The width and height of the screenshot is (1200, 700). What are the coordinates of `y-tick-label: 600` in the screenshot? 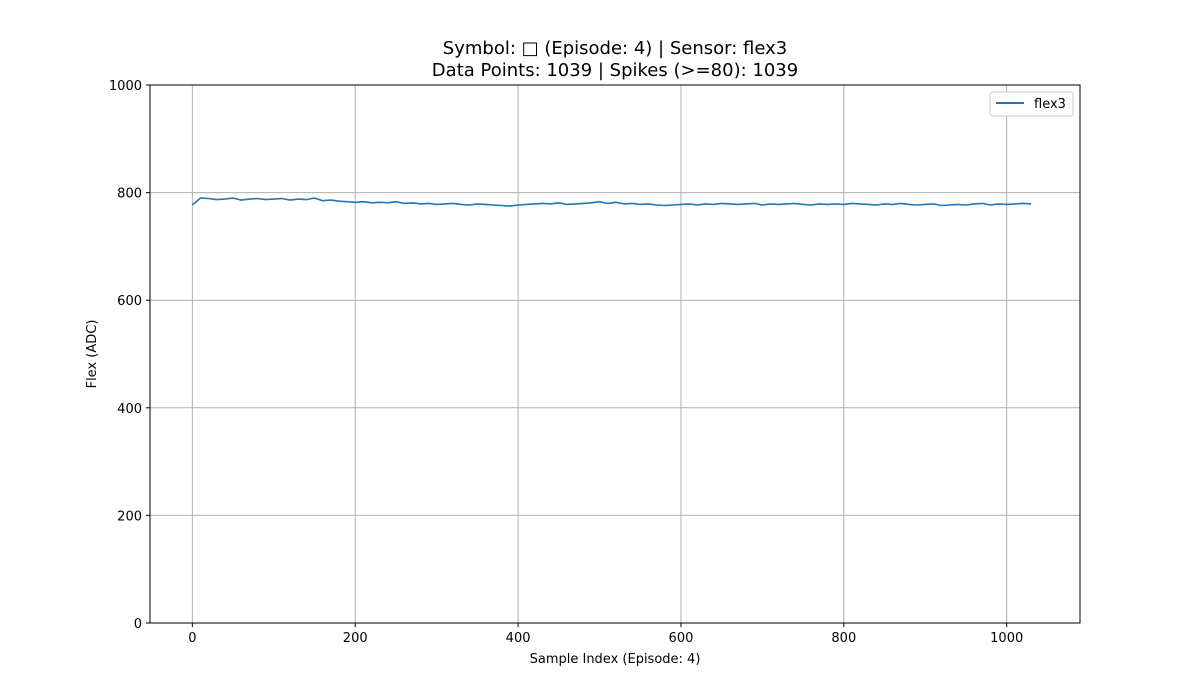 It's located at (129, 301).